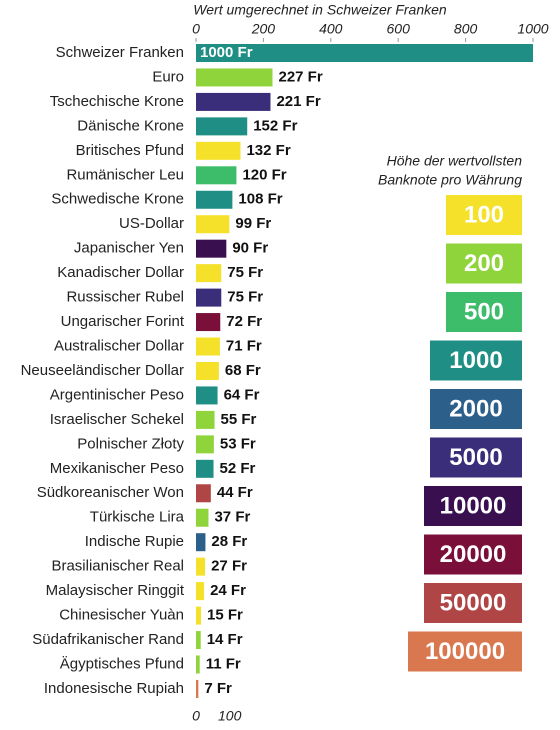 This screenshot has width=560, height=730. What do you see at coordinates (455, 161) in the screenshot?
I see `legend-title: Höhe der wertvollsten` at bounding box center [455, 161].